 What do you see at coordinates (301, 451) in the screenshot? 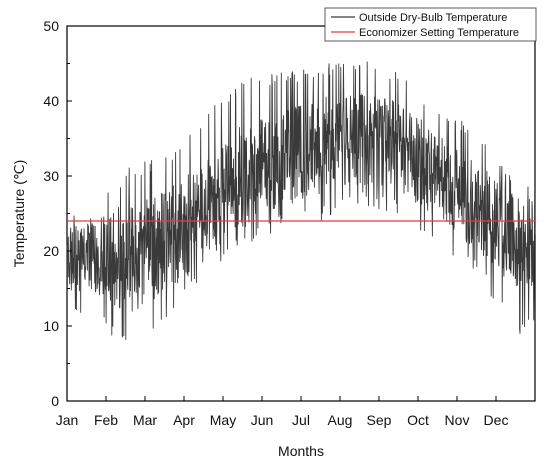
I see `x-axis-label: Months` at bounding box center [301, 451].